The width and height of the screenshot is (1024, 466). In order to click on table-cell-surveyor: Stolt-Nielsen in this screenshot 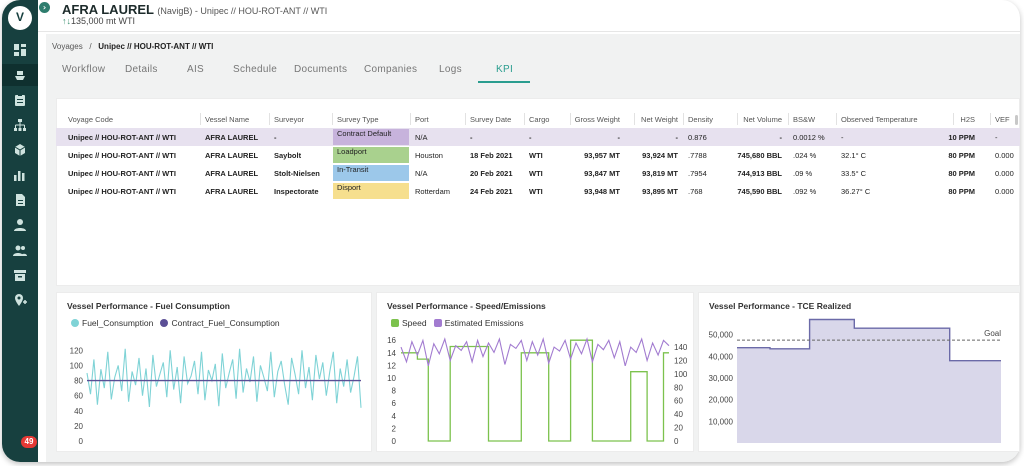, I will do `click(297, 173)`.